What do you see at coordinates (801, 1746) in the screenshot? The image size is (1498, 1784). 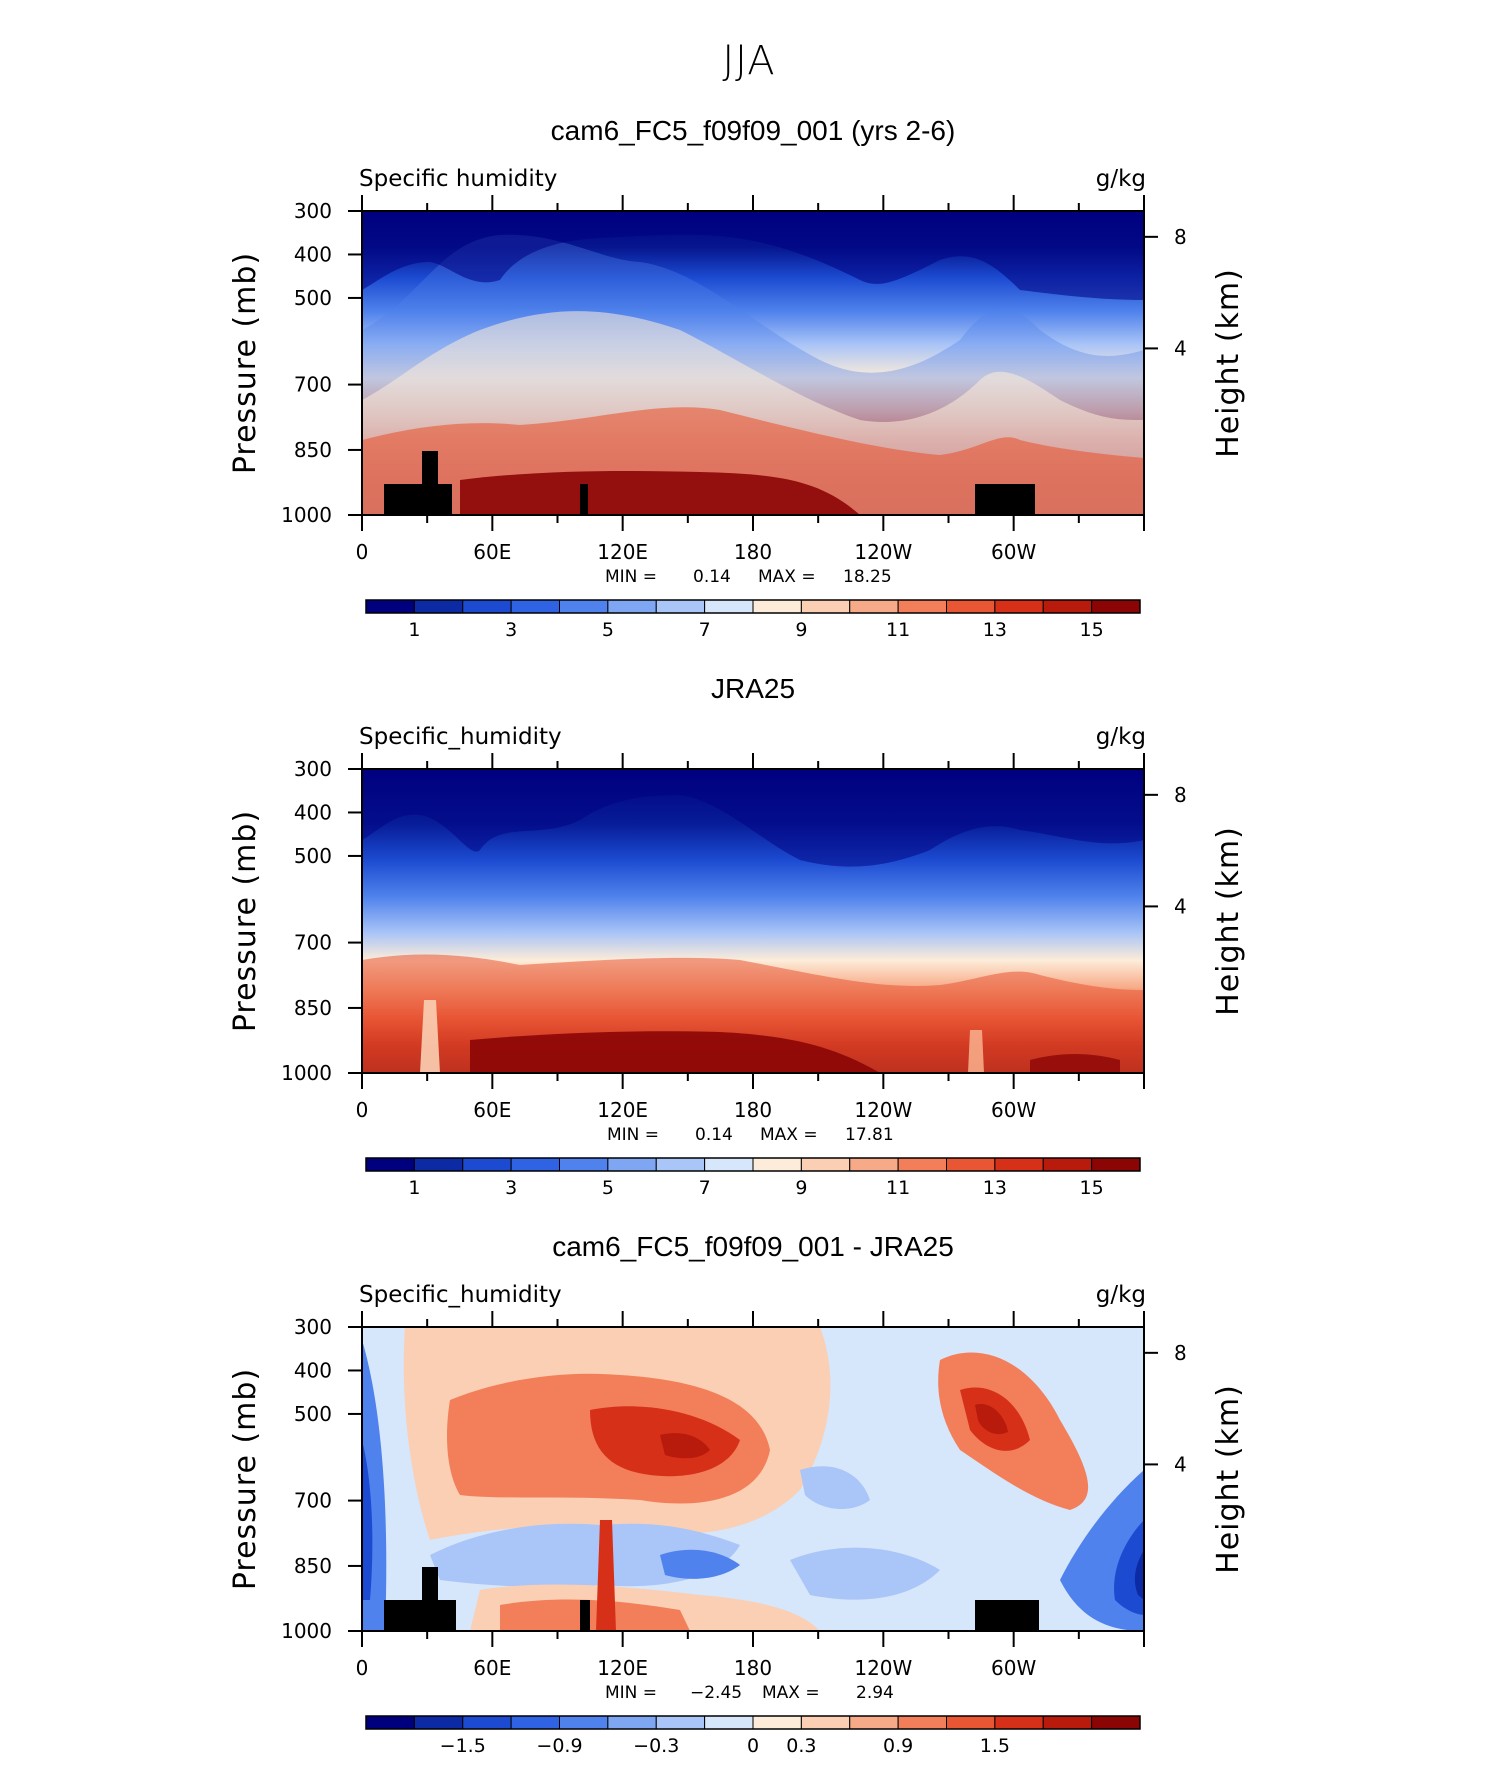 I see `colorbar-tick-label: 0.3` at bounding box center [801, 1746].